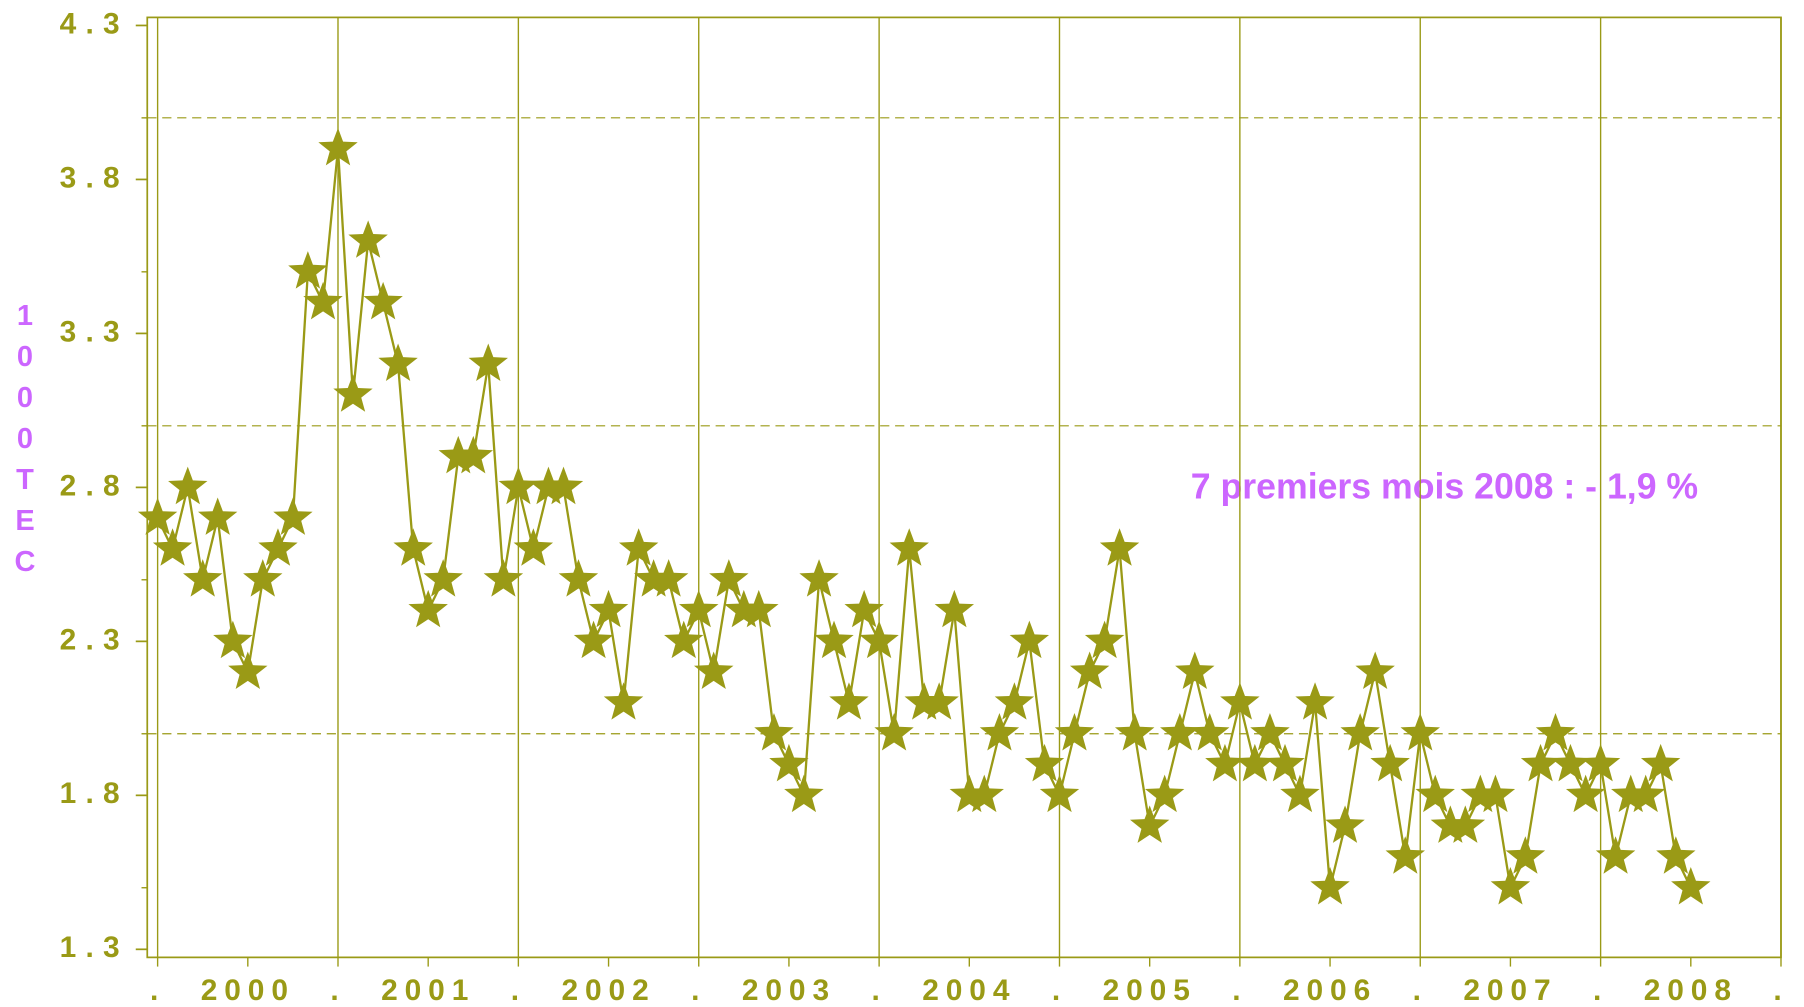  Describe the element at coordinates (428, 990) in the screenshot. I see `x-tick-label: 2001` at that location.